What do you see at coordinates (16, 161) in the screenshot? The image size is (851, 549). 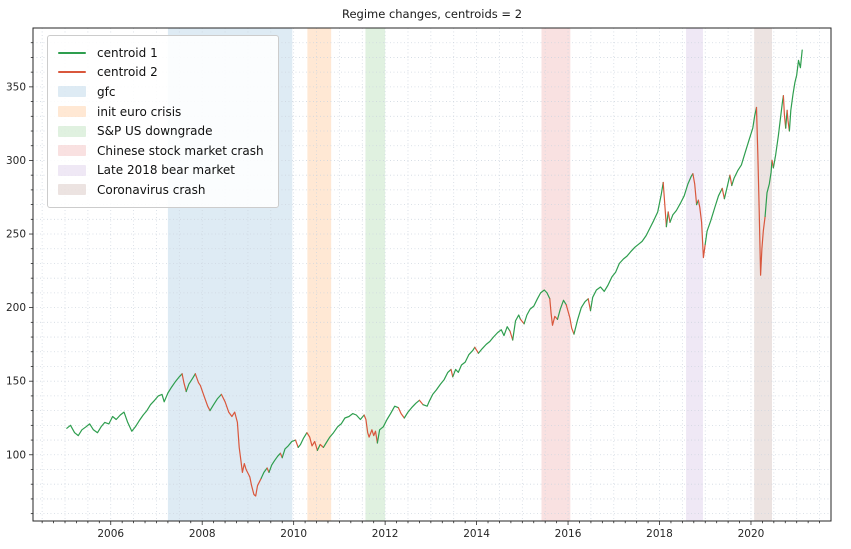 I see `y-tick-label: 300` at bounding box center [16, 161].